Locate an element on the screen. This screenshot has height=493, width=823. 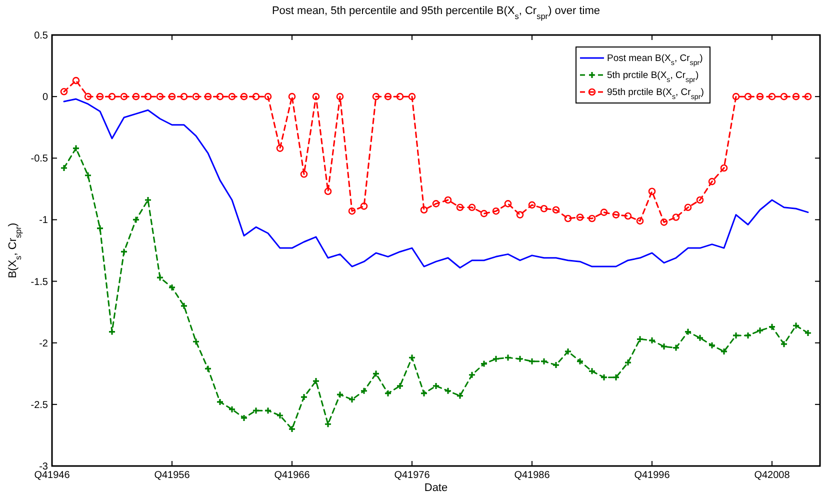
legend-label: Post mean B(X$_{s}$, Cr$_{spr}$) is located at coordinates (655, 60).